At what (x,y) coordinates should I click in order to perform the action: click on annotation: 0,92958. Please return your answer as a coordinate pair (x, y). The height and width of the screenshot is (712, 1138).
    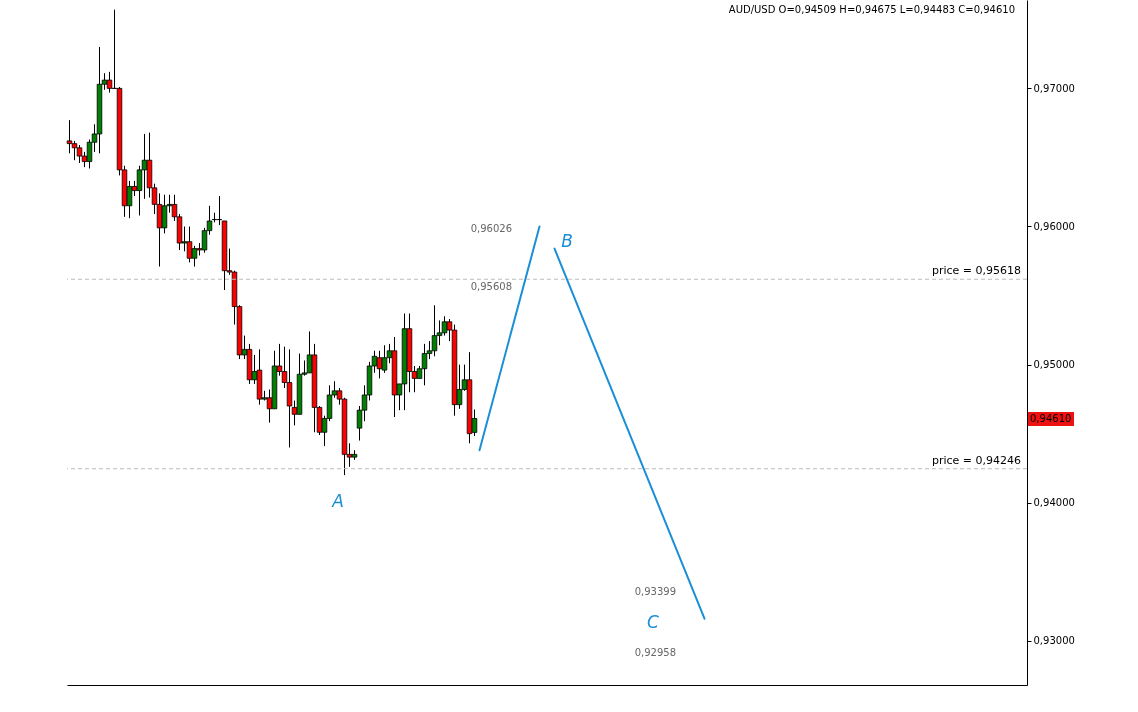
    Looking at the image, I should click on (655, 652).